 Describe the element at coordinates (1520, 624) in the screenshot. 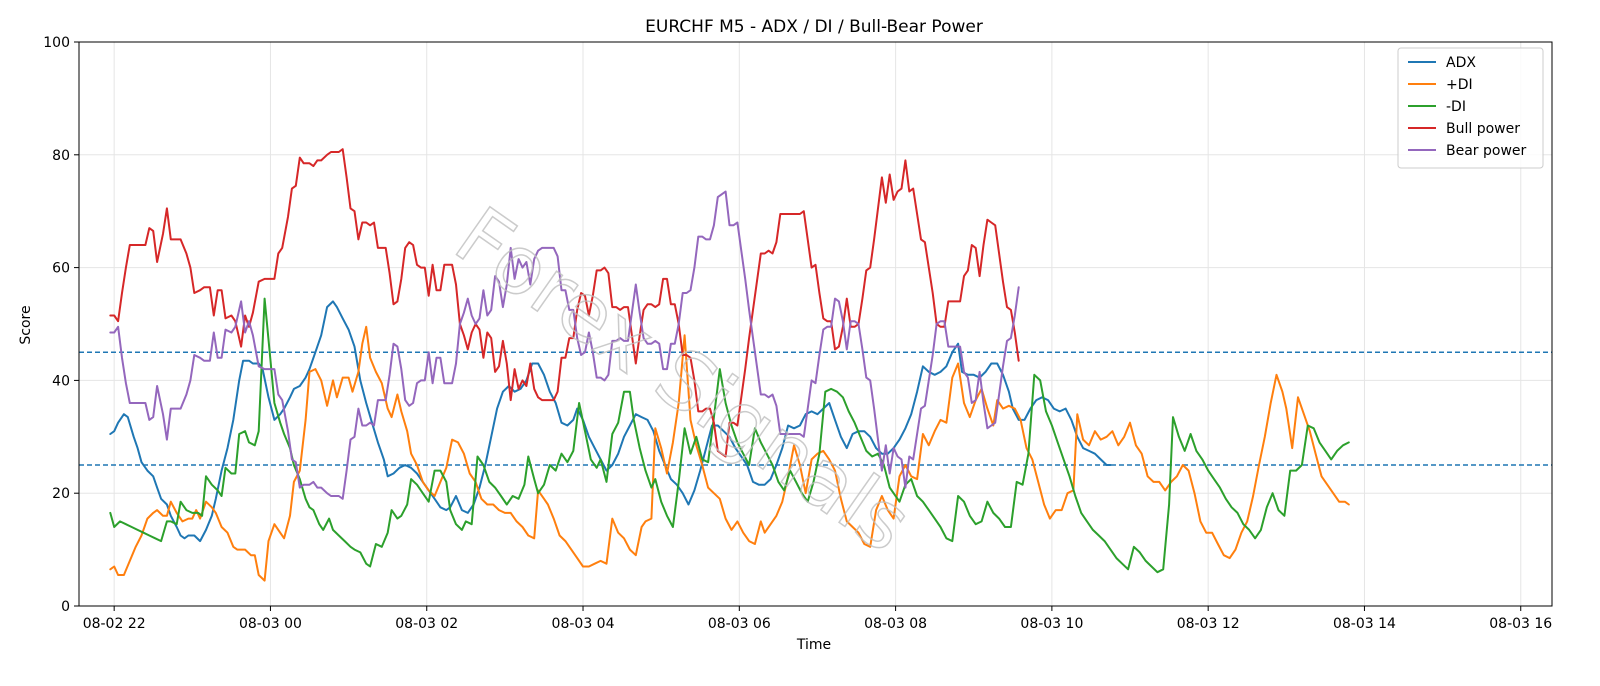

I see `x-tick-label-9: 08-03 16` at that location.